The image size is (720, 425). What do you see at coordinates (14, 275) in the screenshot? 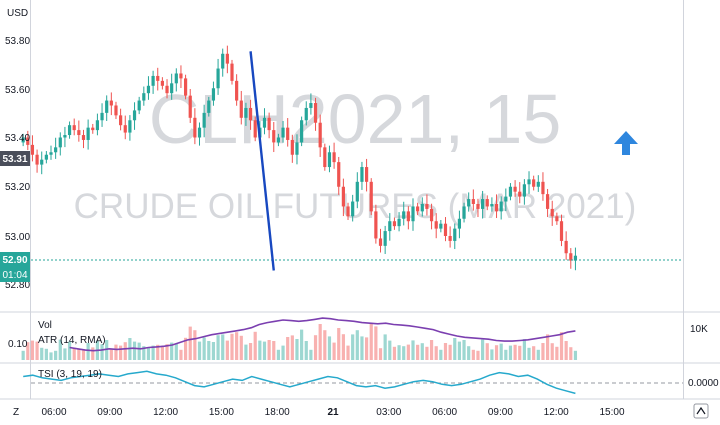
I see `bar-countdown: 01:04` at bounding box center [14, 275].